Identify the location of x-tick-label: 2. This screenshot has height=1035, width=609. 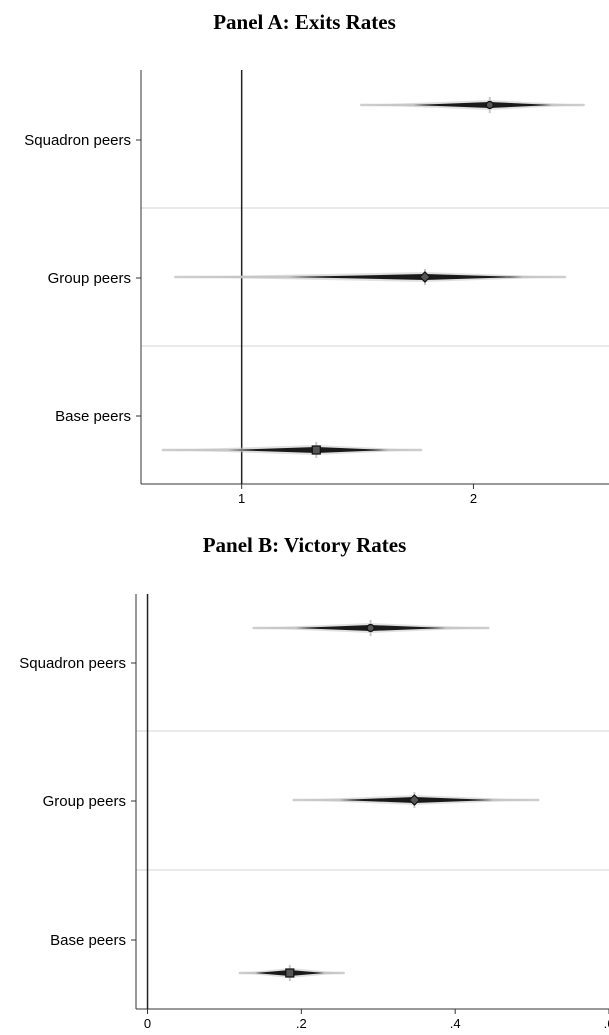
(473, 498).